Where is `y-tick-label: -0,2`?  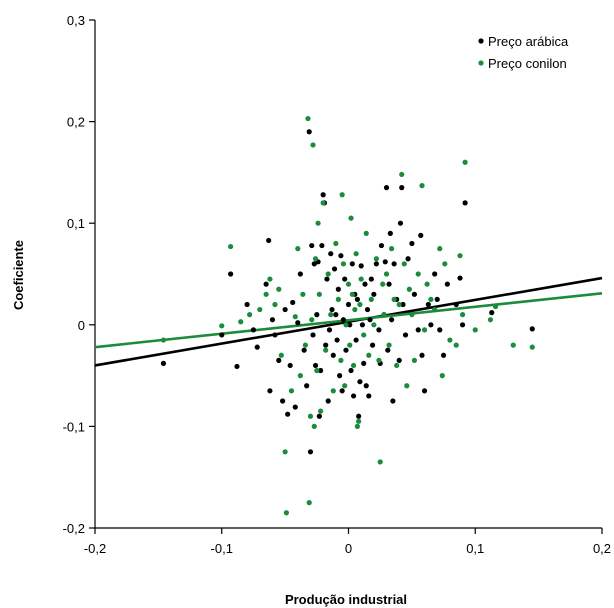 y-tick-label: -0,2 is located at coordinates (74, 528).